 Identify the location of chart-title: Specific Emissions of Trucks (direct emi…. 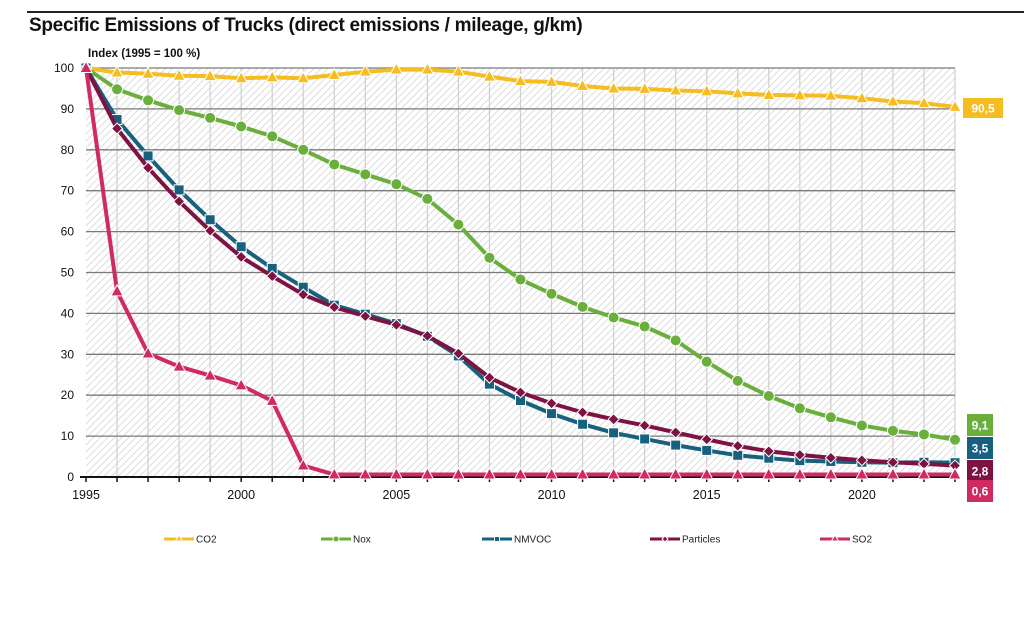
(306, 25).